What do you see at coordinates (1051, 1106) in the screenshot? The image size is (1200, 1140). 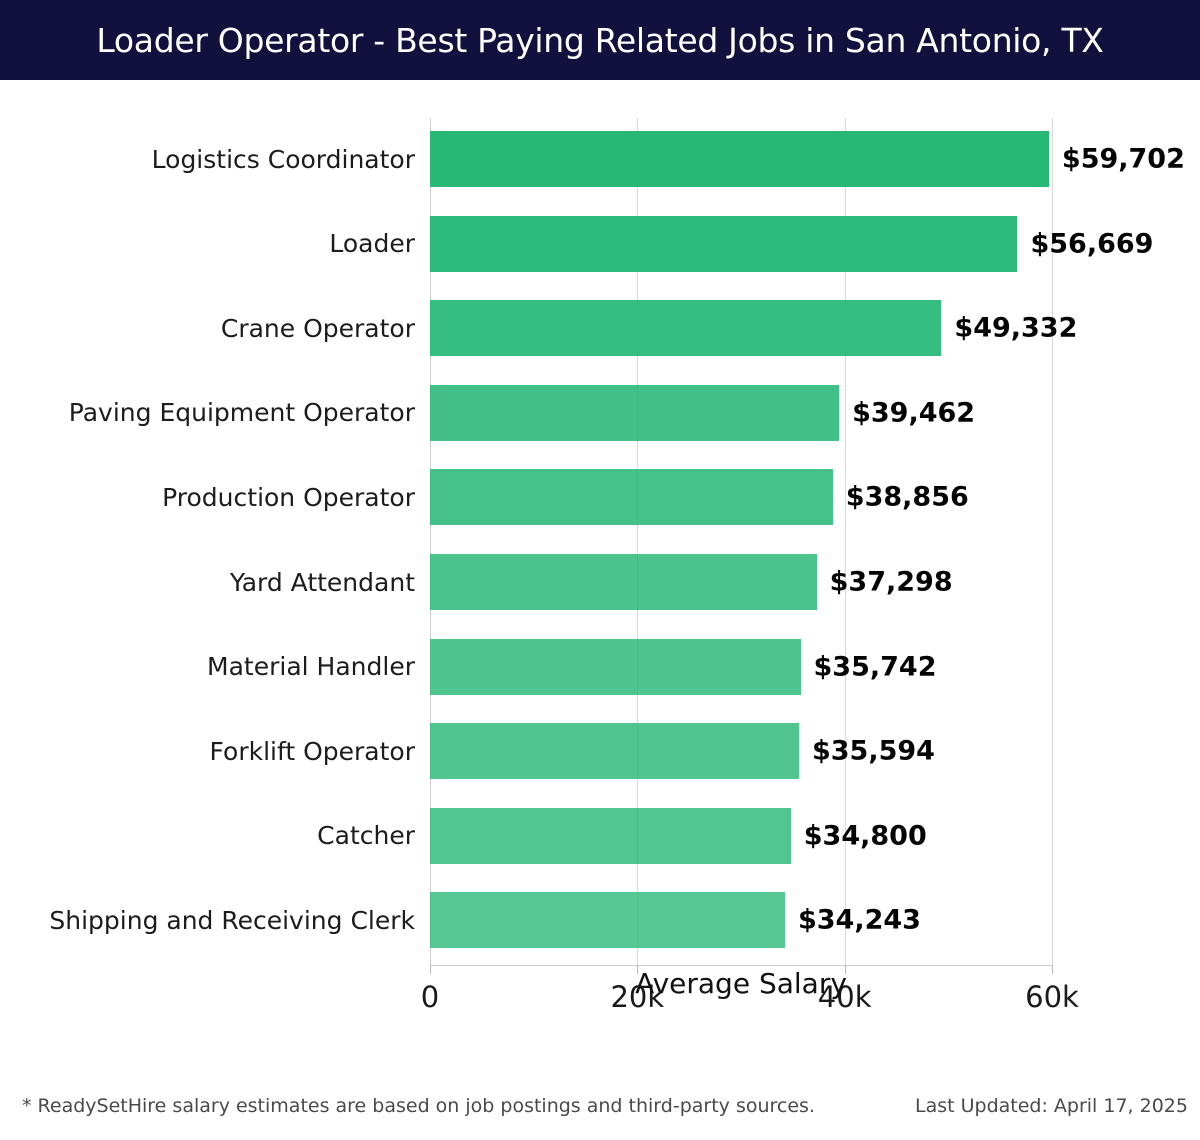 I see `footer-last-updated: Last Updated: April 17, 2025` at bounding box center [1051, 1106].